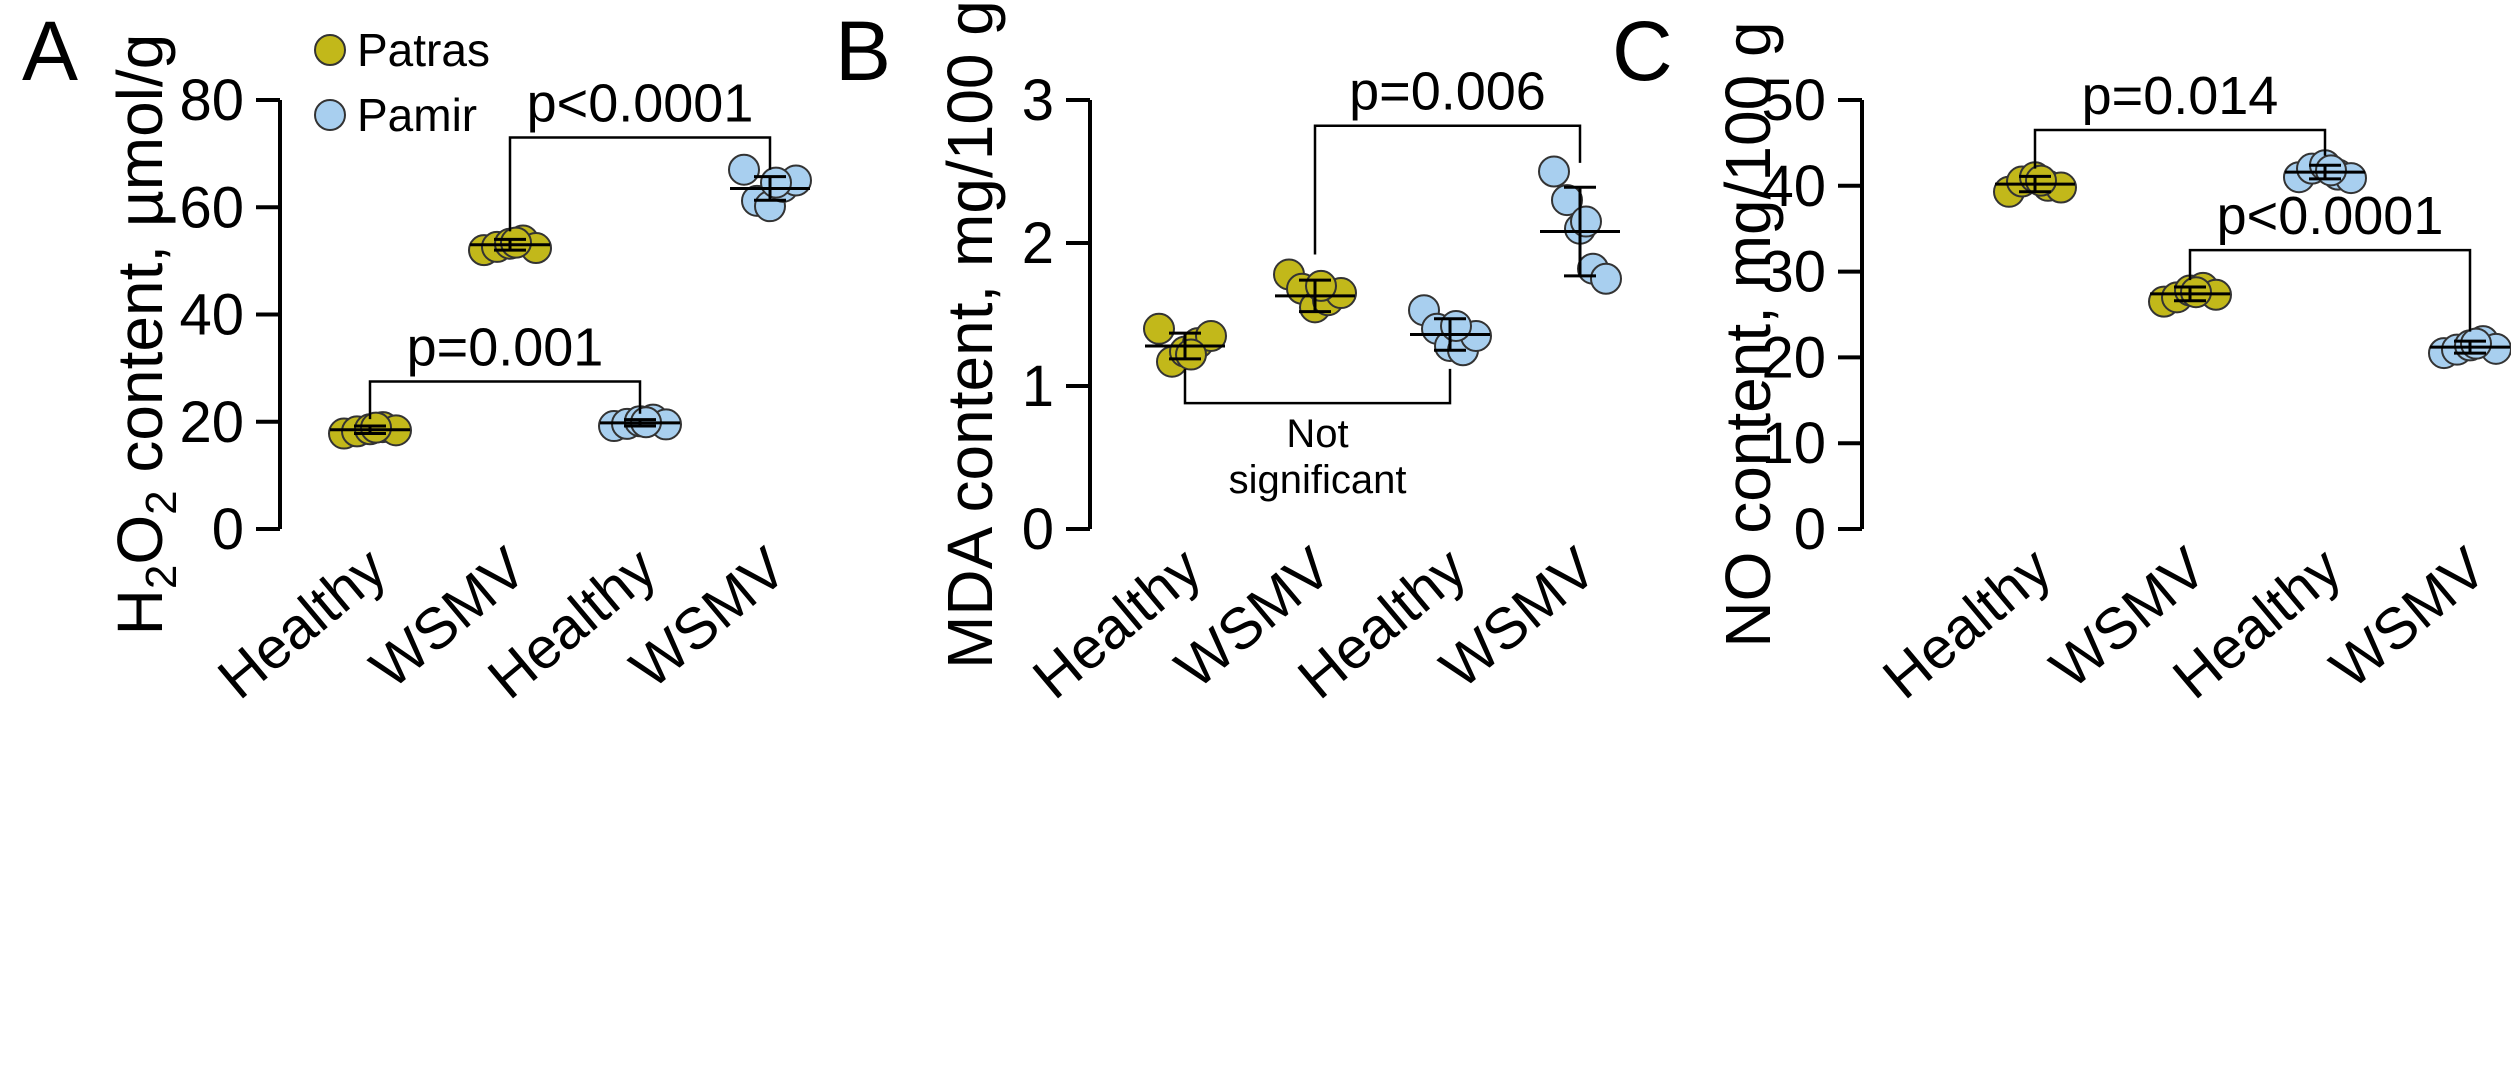 Image resolution: width=2511 pixels, height=1089 pixels. What do you see at coordinates (1793, 443) in the screenshot?
I see `panel-c-y-tick-label: 10` at bounding box center [1793, 443].